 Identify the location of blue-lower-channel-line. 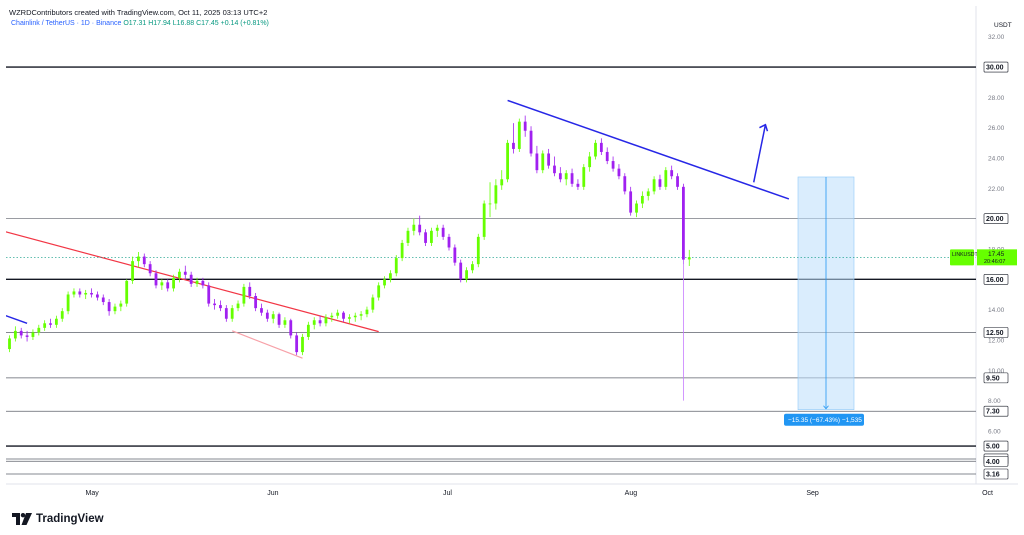
(17, 310).